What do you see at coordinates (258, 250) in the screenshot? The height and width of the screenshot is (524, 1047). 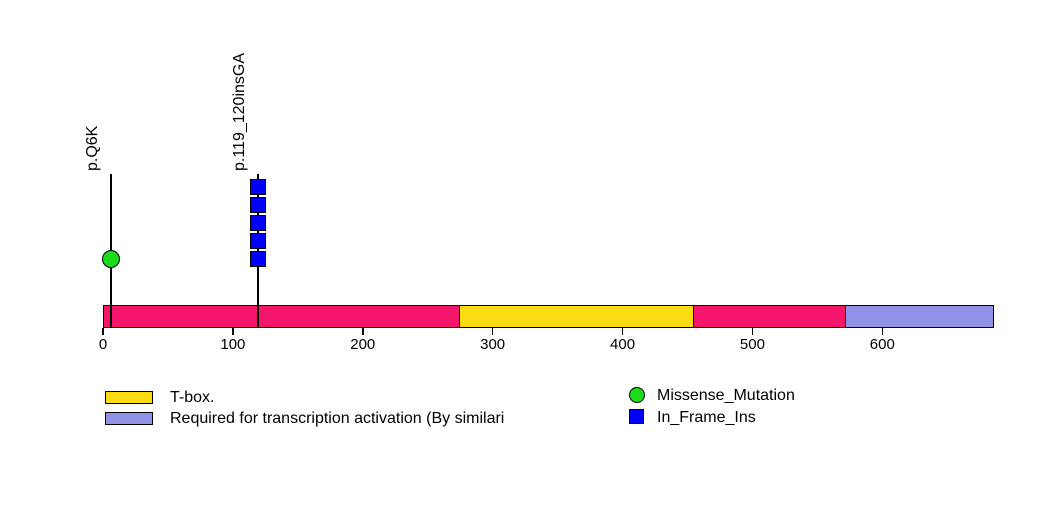 I see `mutation-stem` at bounding box center [258, 250].